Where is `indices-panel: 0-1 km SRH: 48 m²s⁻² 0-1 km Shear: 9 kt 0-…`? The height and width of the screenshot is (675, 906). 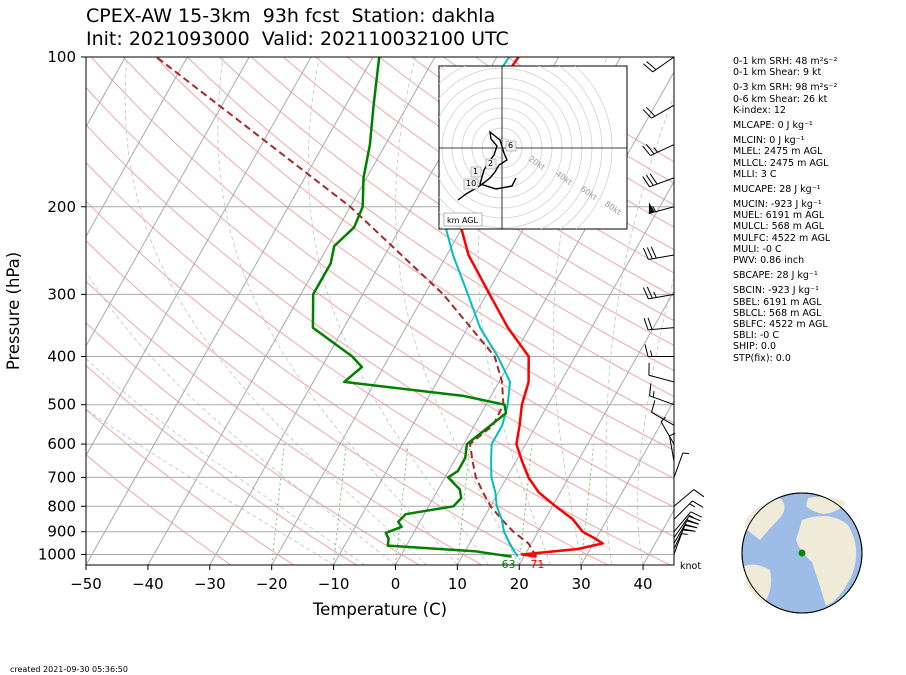 indices-panel: 0-1 km SRH: 48 m²s⁻² 0-1 km Shear: 9 kt 0-… is located at coordinates (785, 210).